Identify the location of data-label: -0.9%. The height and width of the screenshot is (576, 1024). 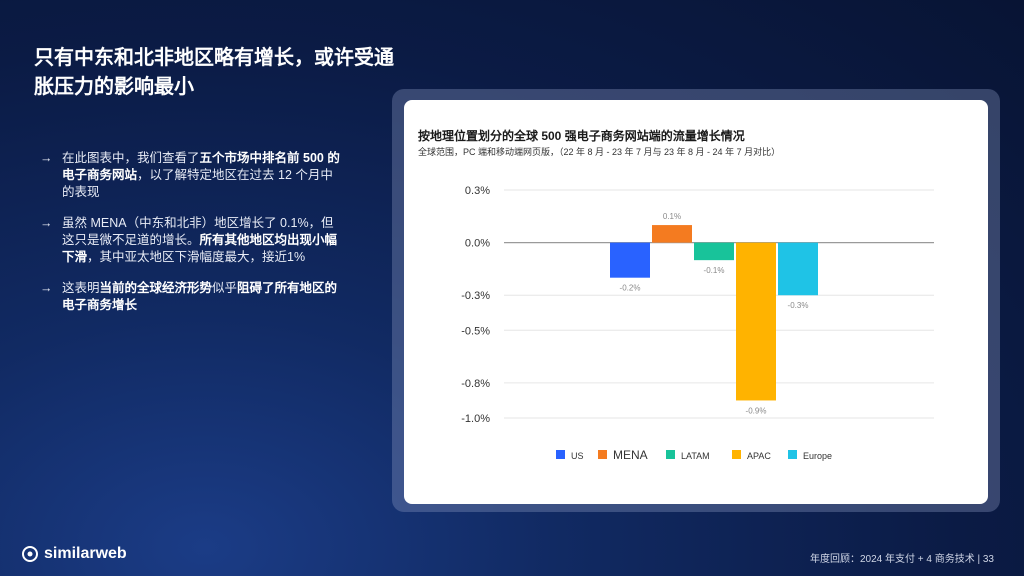
(756, 410).